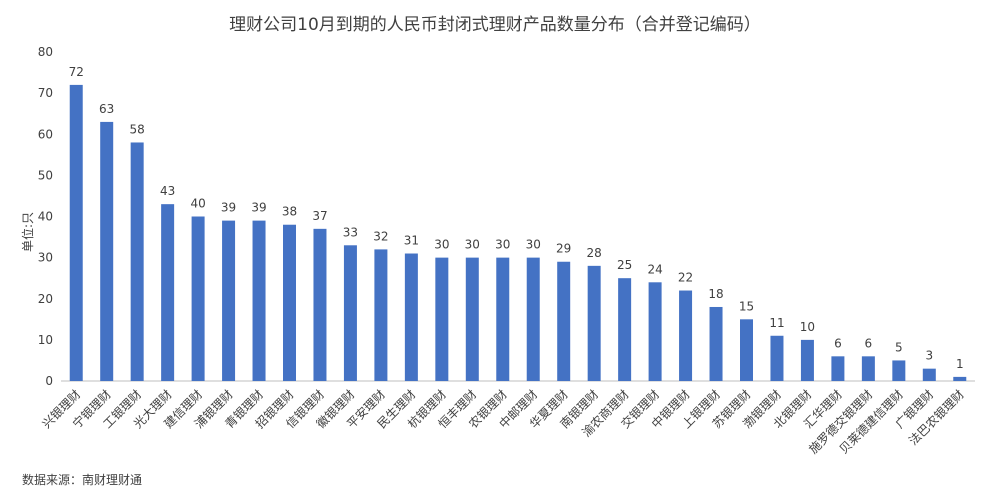 This screenshot has height=502, width=990. Describe the element at coordinates (45, 299) in the screenshot. I see `y-tick-label: 20` at that location.